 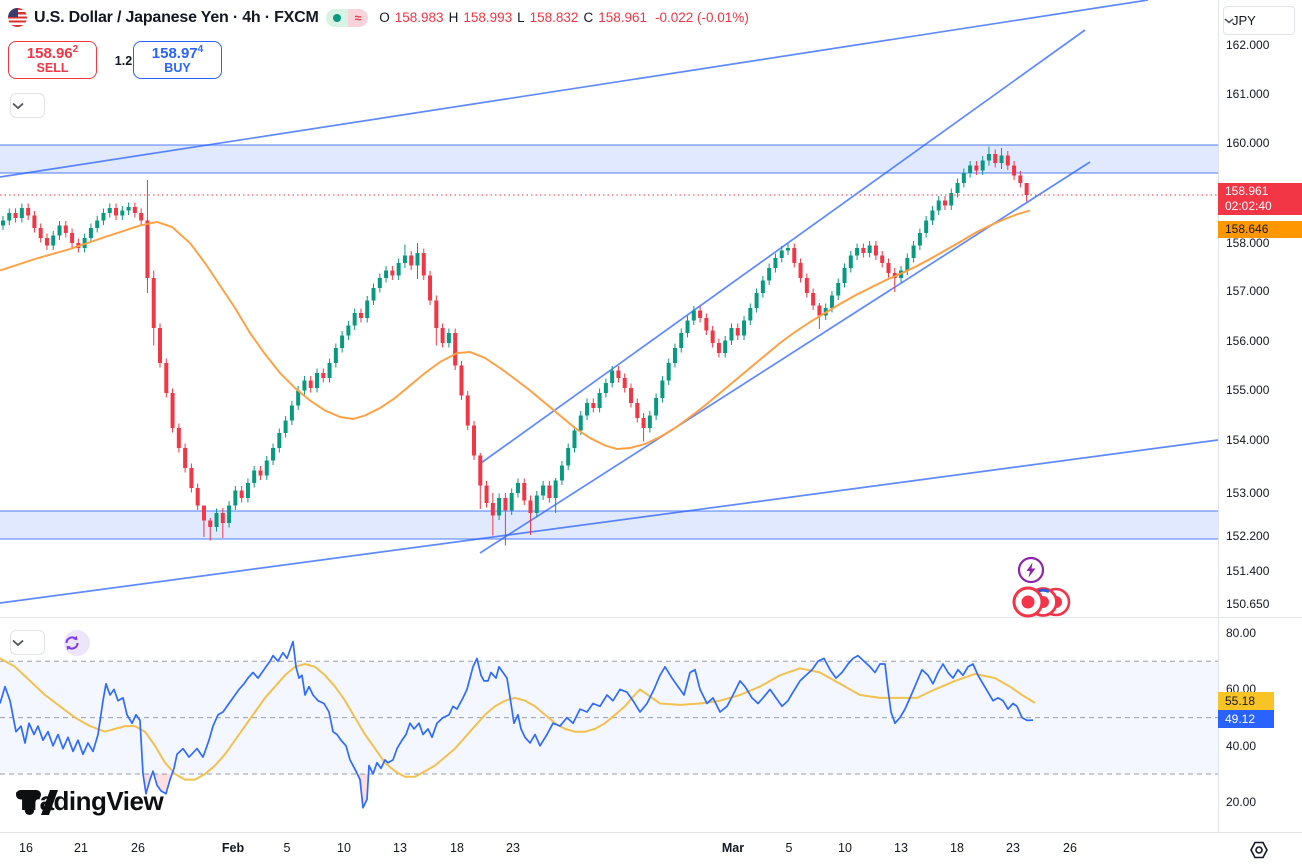 What do you see at coordinates (521, 17) in the screenshot?
I see `ohlc-key: L` at bounding box center [521, 17].